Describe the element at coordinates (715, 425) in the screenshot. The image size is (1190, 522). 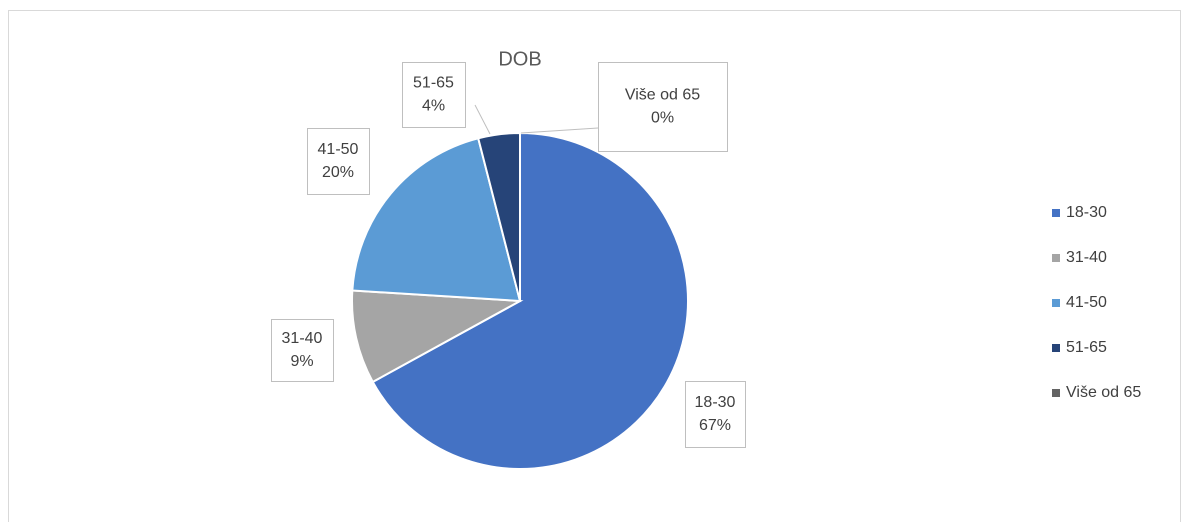
I see `data-label-value: 67%` at that location.